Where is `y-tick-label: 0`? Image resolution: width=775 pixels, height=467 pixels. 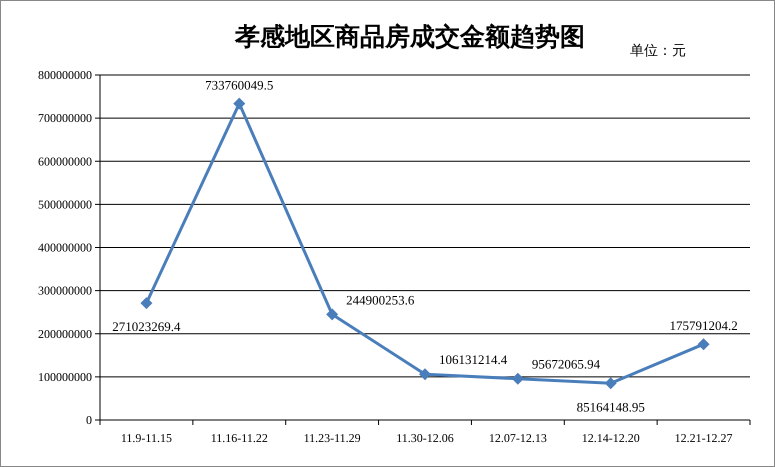
y-tick-label: 0 is located at coordinates (89, 420).